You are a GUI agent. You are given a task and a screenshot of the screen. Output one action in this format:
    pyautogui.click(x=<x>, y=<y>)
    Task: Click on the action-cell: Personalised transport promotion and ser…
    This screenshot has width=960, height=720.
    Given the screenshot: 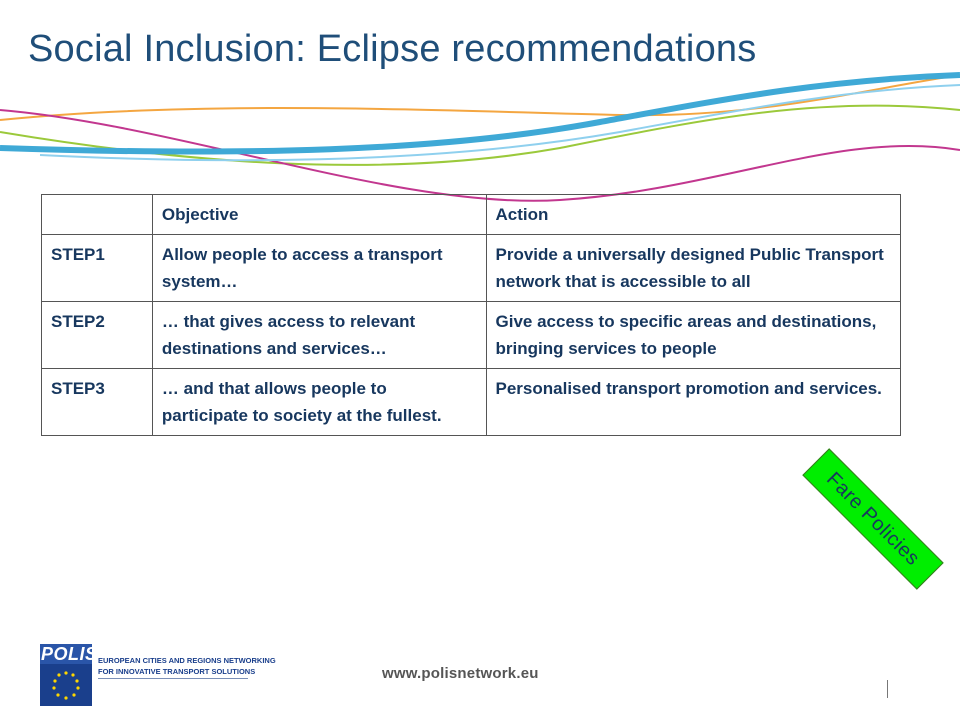 What is the action you would take?
    pyautogui.click(x=693, y=402)
    